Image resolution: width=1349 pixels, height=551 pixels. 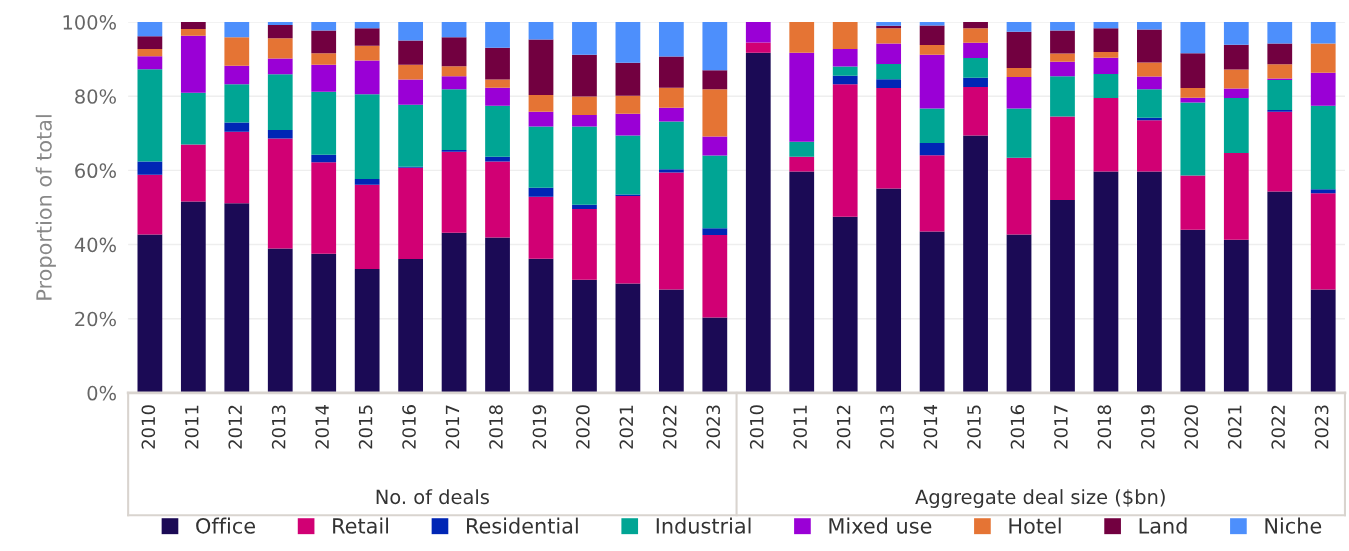 I want to click on legend-label: Land, so click(x=1163, y=525).